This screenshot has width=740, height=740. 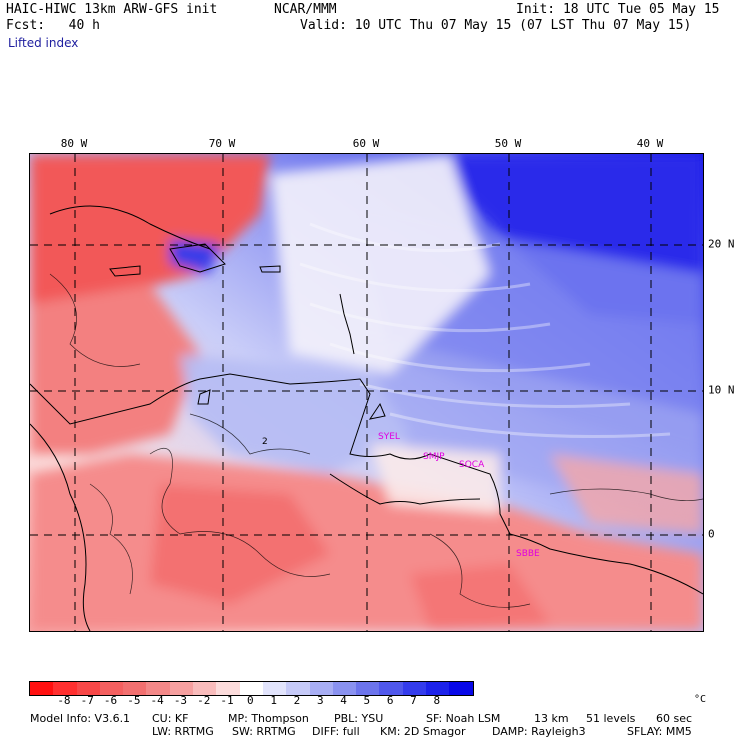 I want to click on colorbar-tick-label: -6, so click(x=110, y=700).